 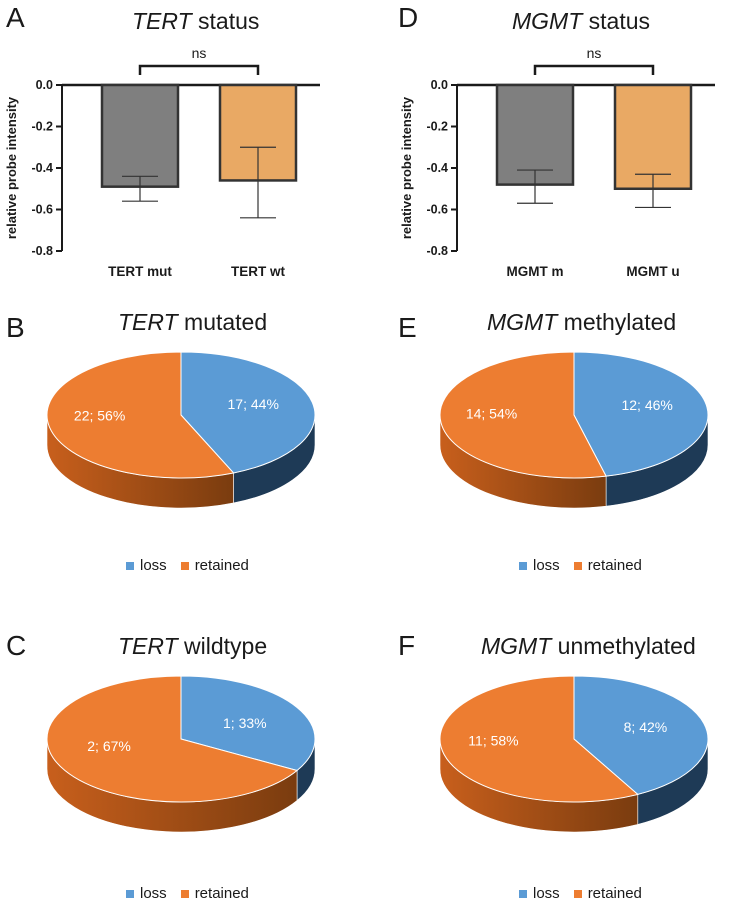 I want to click on title-gene-f: MGMT, so click(x=516, y=646).